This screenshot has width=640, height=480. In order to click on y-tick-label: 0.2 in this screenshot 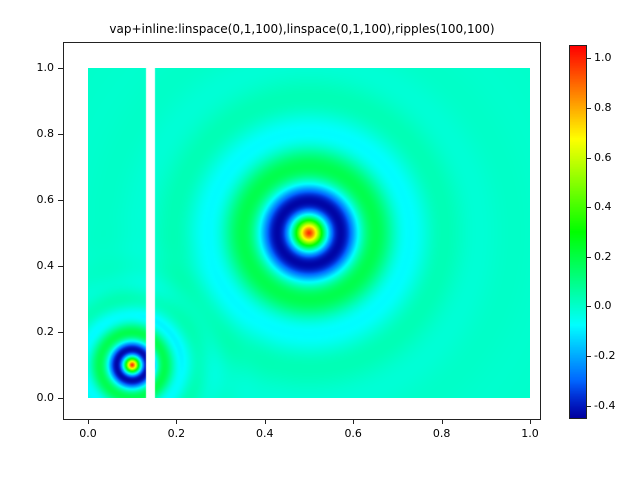, I will do `click(45, 331)`.